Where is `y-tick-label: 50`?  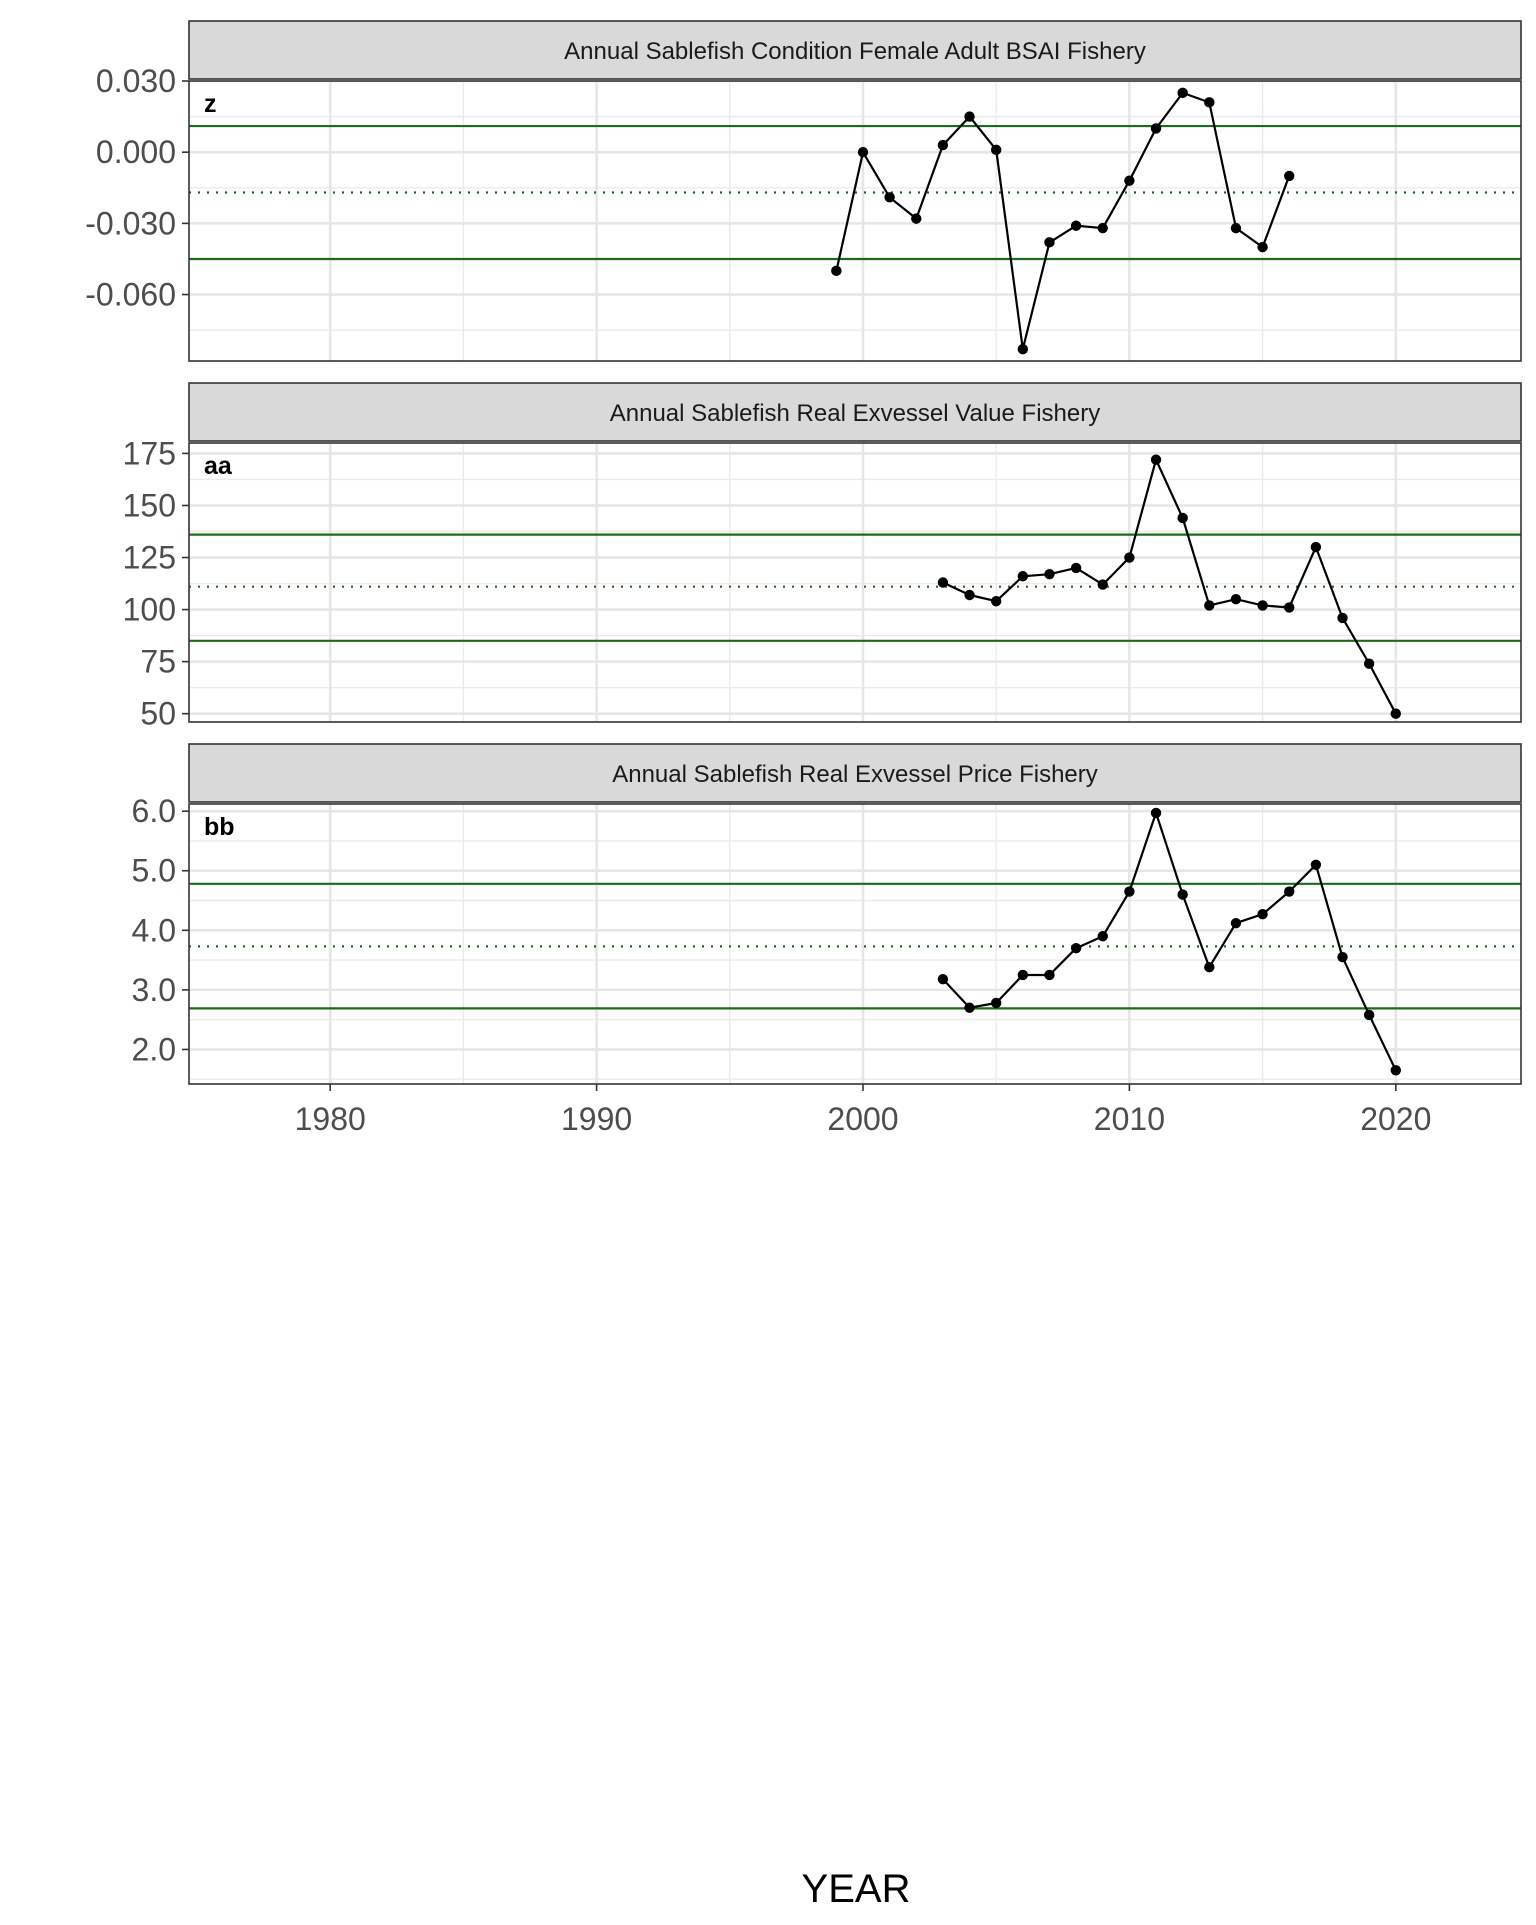 y-tick-label: 50 is located at coordinates (158, 714).